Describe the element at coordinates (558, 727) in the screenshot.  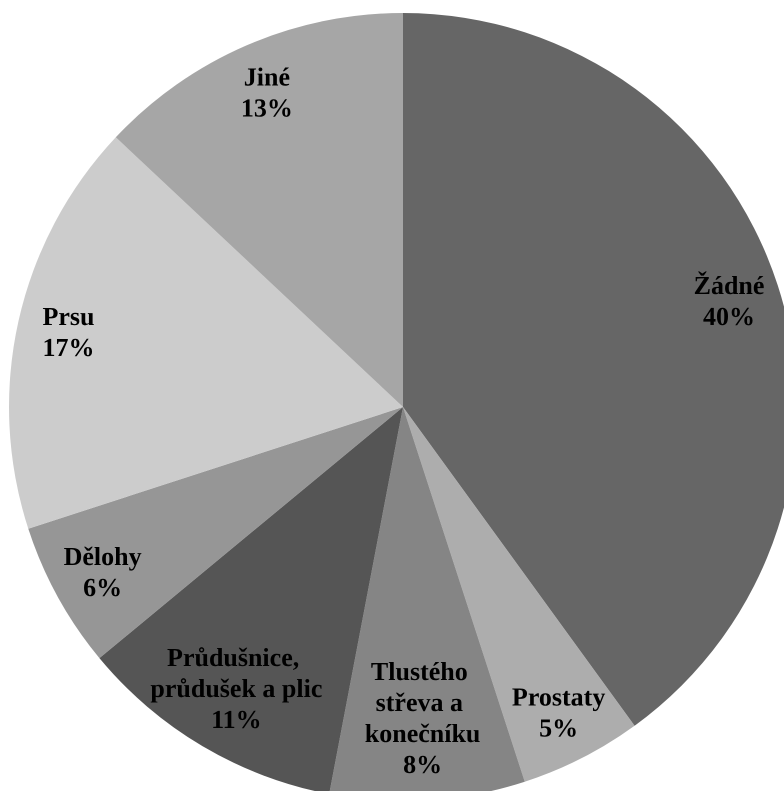
I see `data-label: 5%` at that location.